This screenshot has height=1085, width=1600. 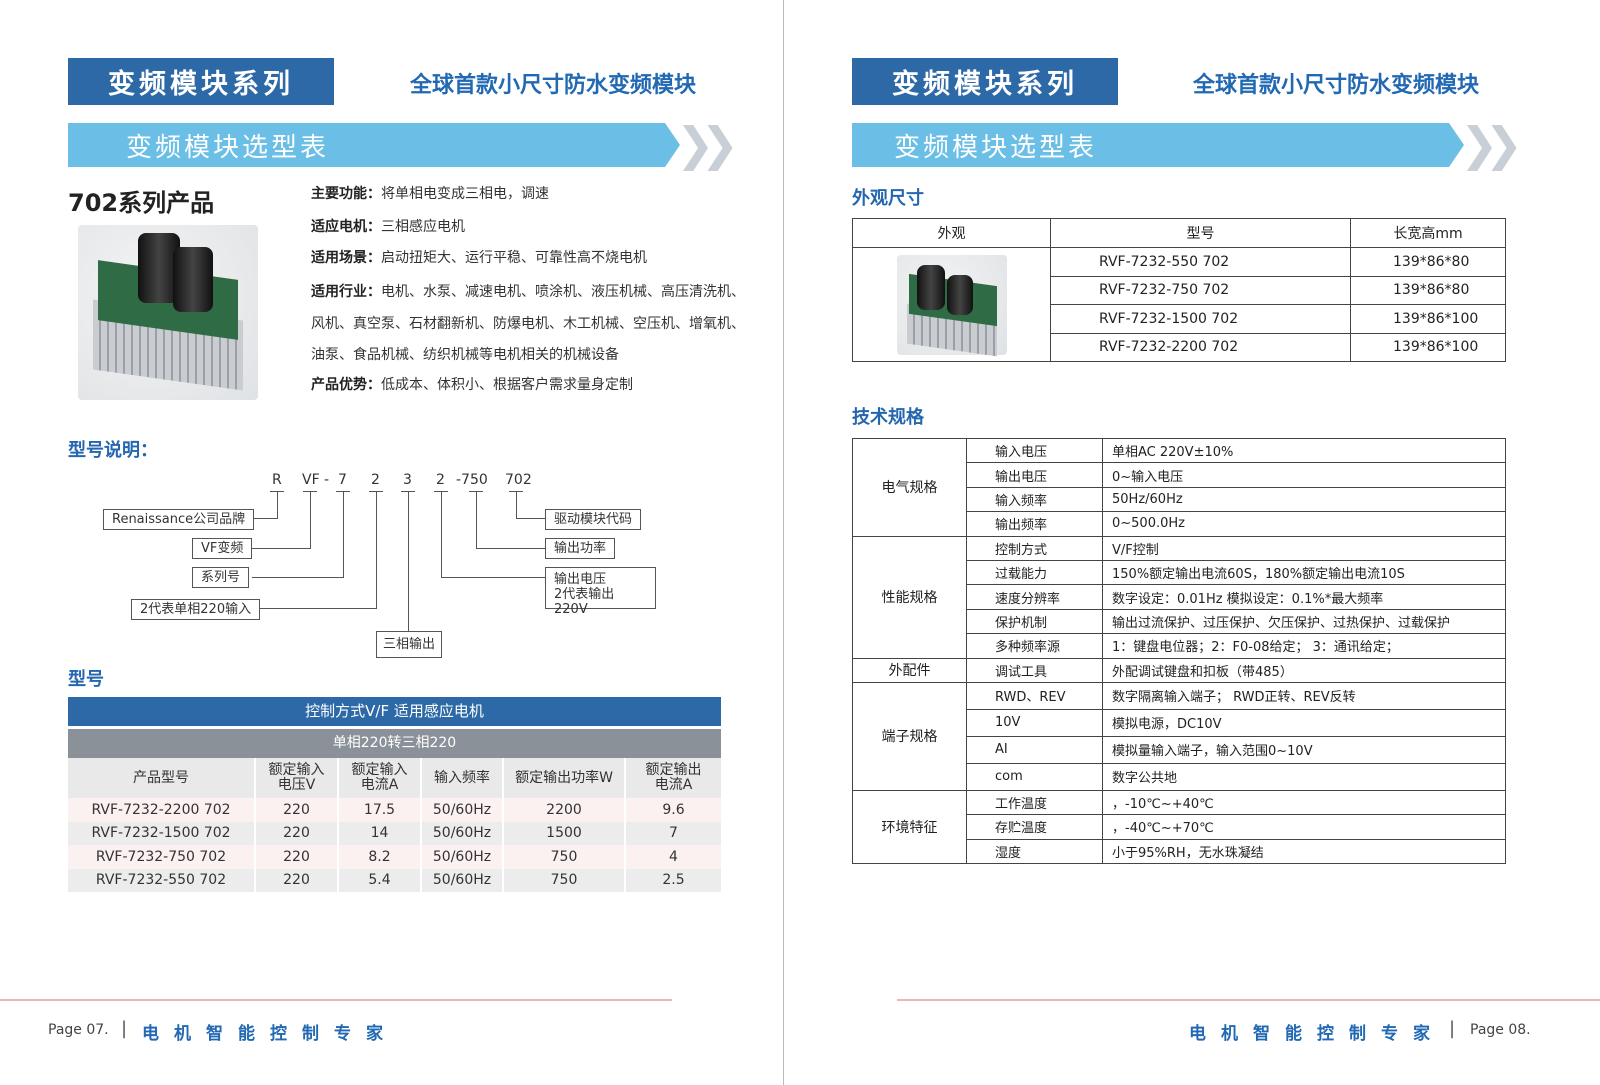 I want to click on spec-group: 环境特征, so click(x=909, y=827).